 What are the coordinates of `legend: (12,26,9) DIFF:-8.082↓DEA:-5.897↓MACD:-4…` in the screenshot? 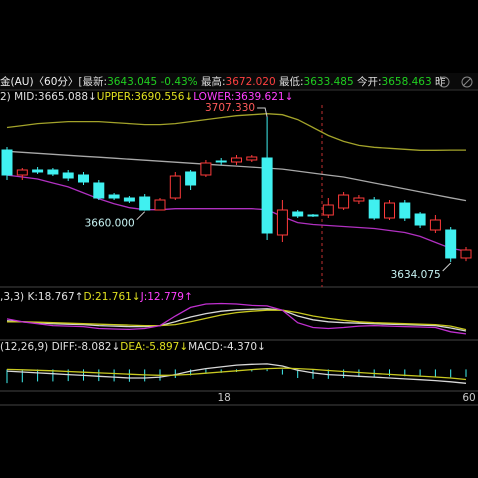 It's located at (133, 347).